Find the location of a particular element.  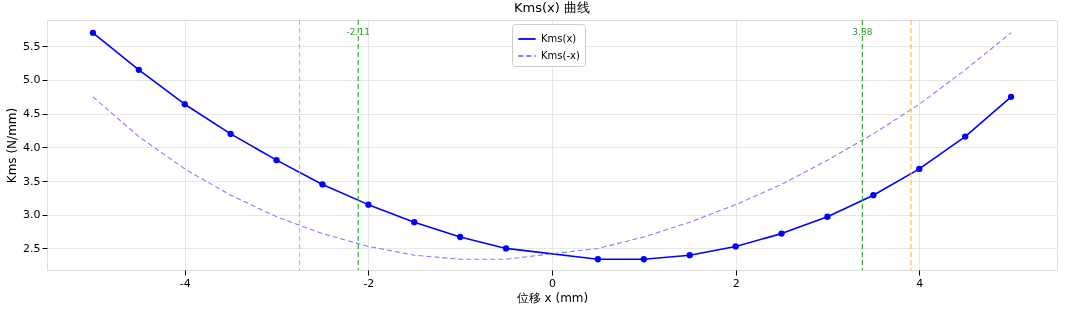

y-tick-label: 5.0 is located at coordinates (32, 80).